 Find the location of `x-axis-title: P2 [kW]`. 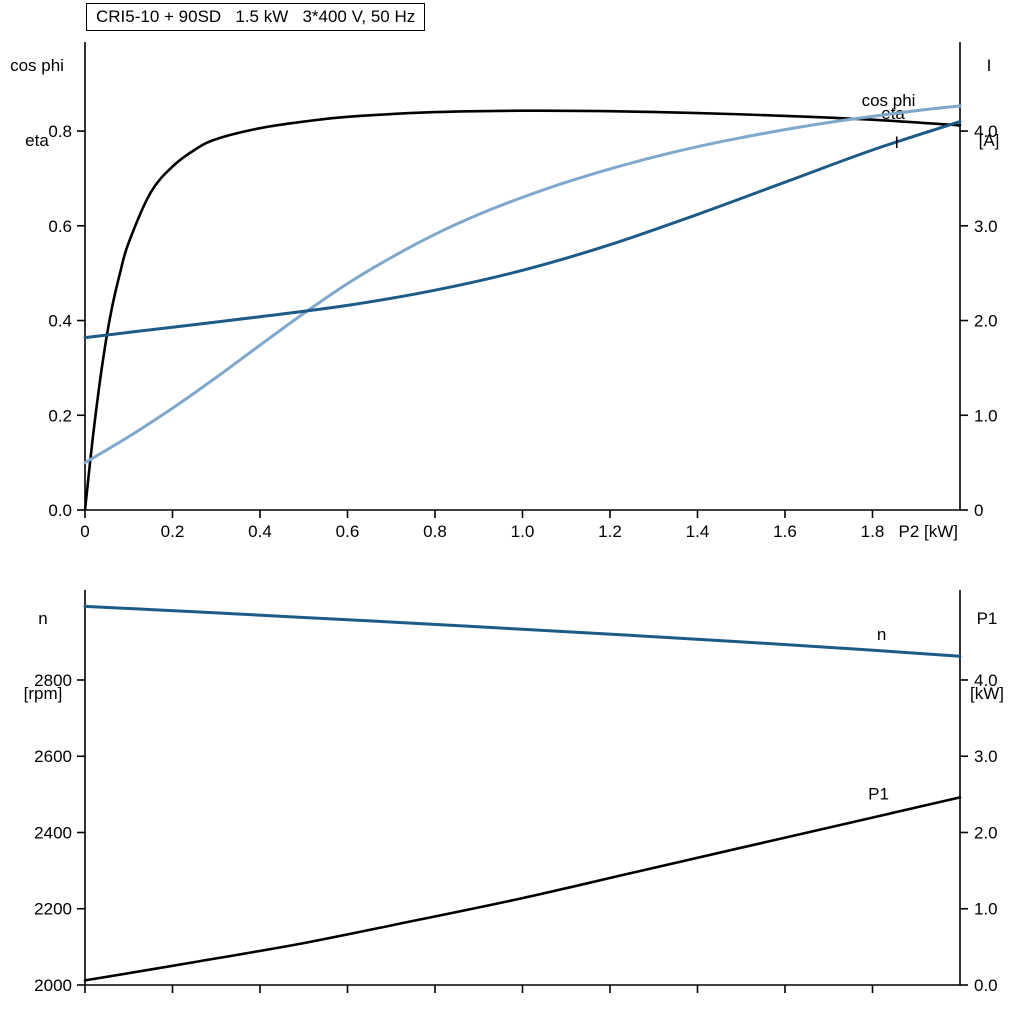

x-axis-title: P2 [kW] is located at coordinates (928, 531).